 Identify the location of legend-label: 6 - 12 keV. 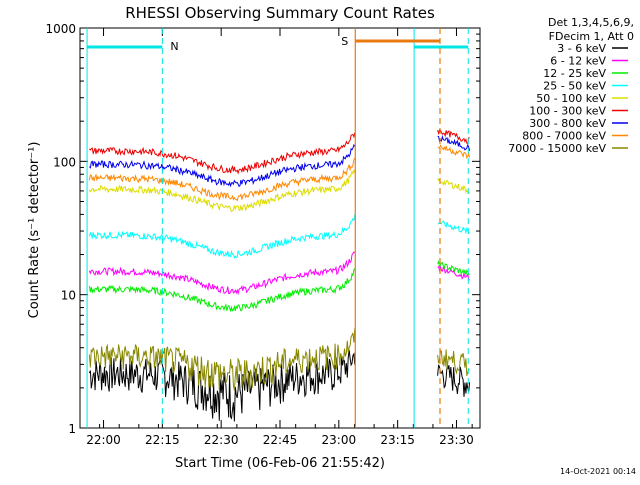
(578, 61).